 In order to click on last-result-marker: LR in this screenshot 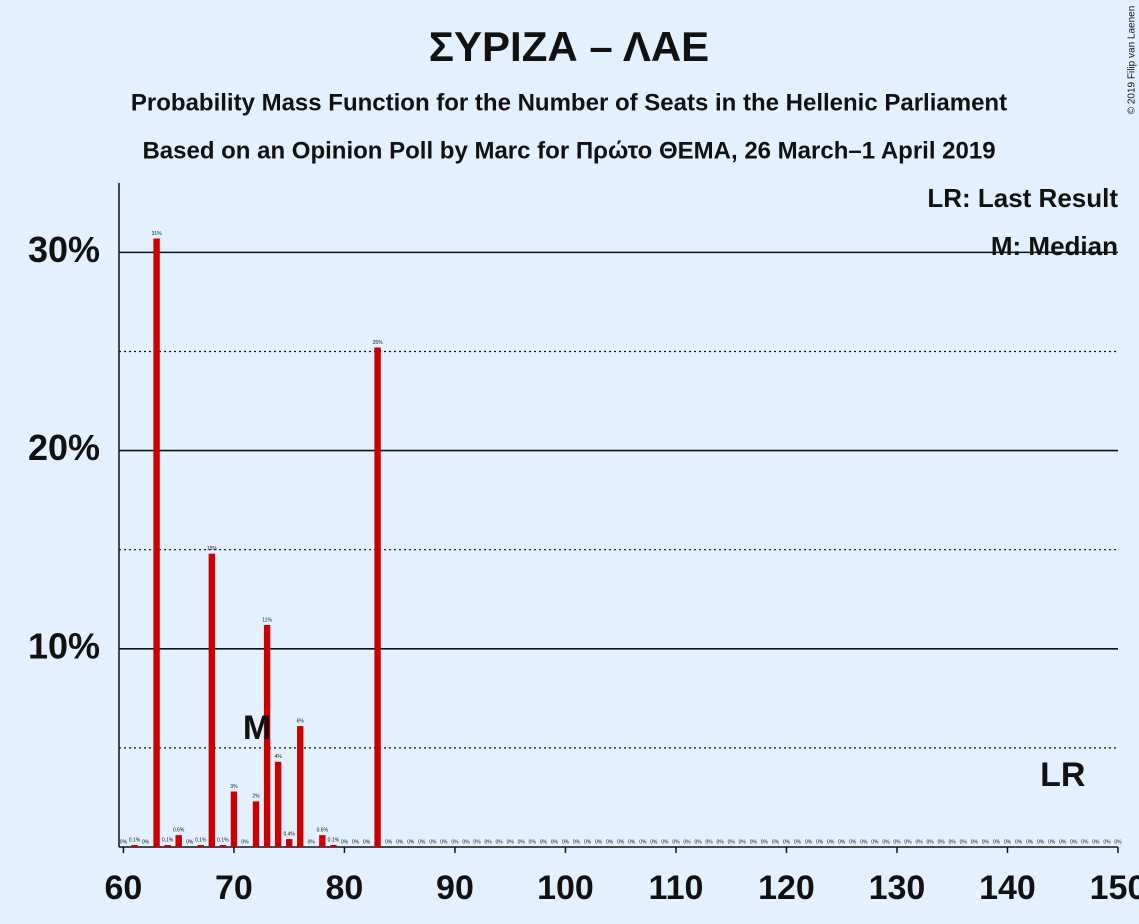, I will do `click(1062, 775)`.